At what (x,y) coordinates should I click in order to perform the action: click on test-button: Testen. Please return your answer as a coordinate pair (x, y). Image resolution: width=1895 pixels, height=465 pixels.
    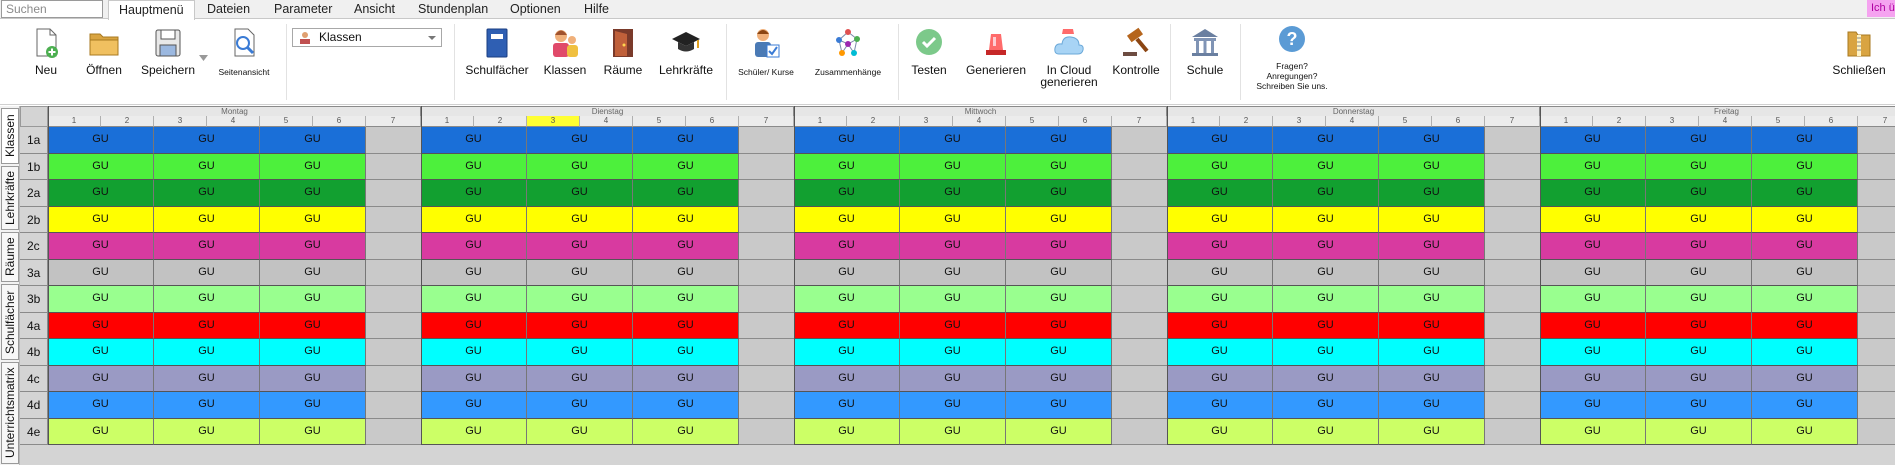
    Looking at the image, I should click on (929, 51).